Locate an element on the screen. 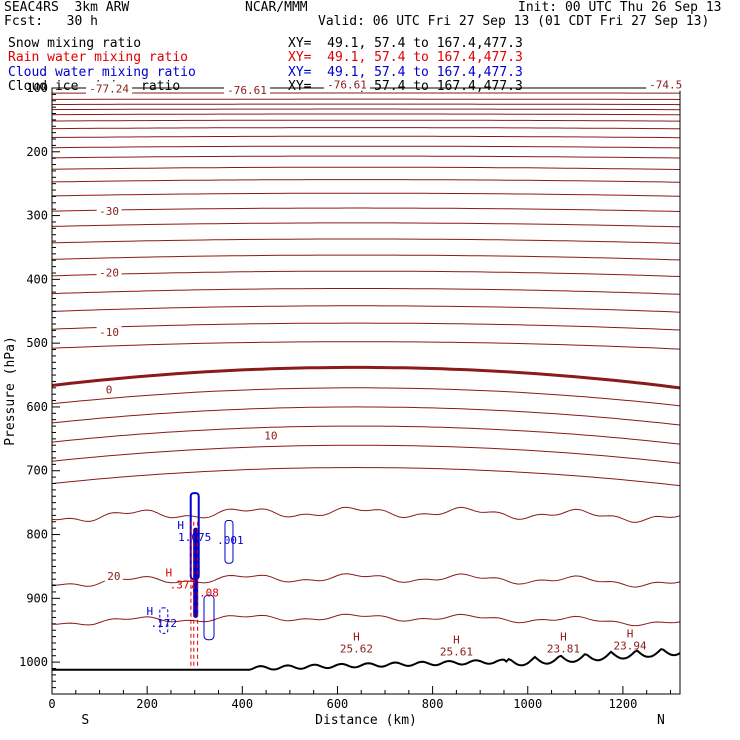 The width and height of the screenshot is (740, 740). cloud-water-cell-east is located at coordinates (229, 541).